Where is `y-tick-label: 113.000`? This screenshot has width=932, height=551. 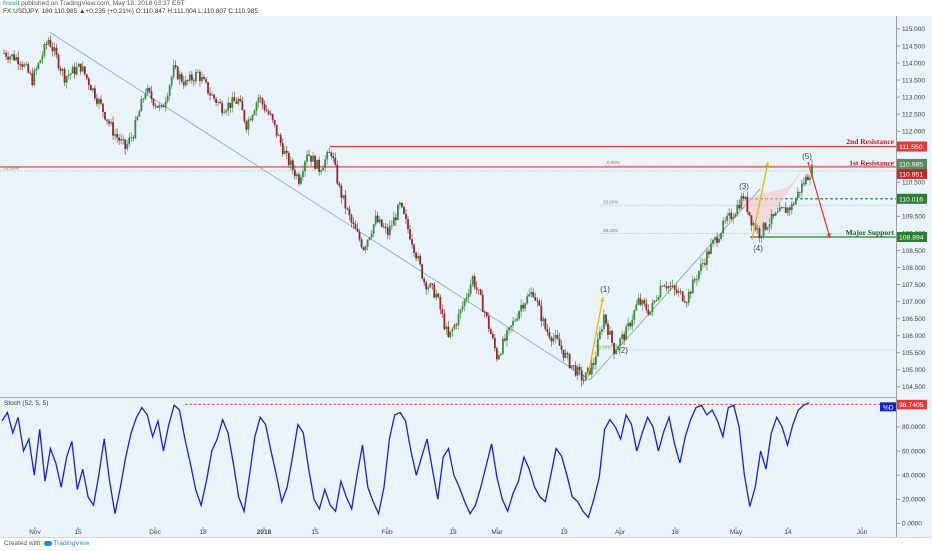 y-tick-label: 113.000 is located at coordinates (913, 97).